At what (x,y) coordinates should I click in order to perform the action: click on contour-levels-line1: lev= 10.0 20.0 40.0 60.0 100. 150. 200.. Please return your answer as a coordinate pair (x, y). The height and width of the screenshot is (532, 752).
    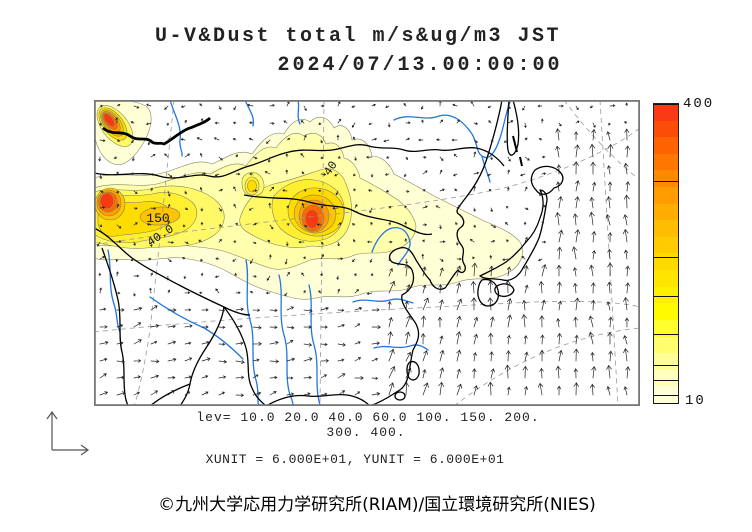
    Looking at the image, I should click on (368, 417).